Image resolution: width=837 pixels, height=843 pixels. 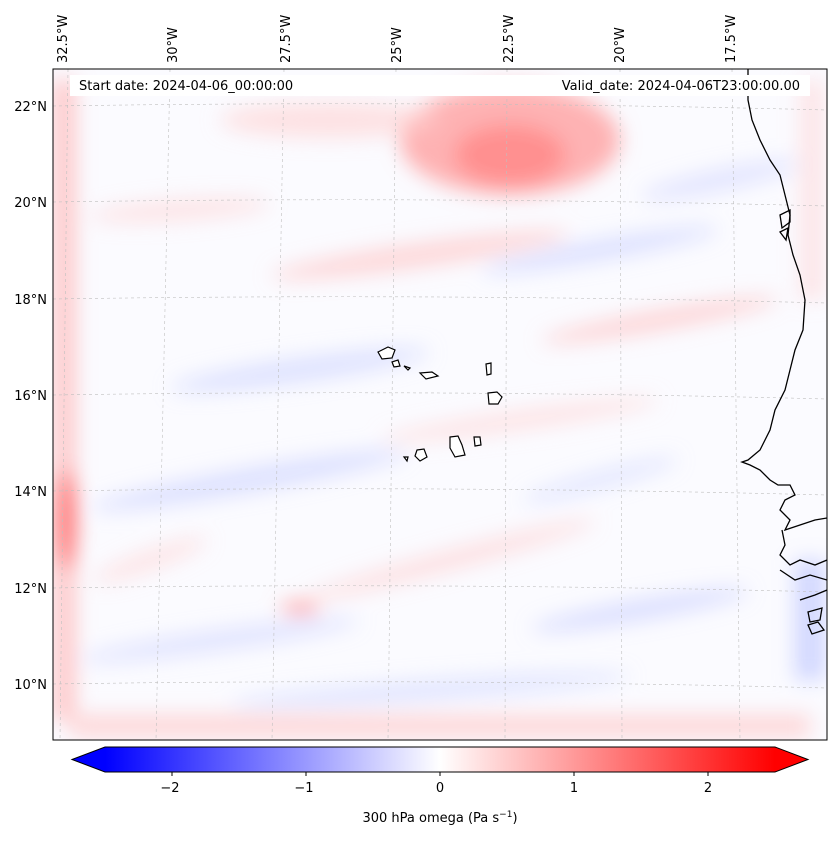 I want to click on lat-label-18n: 18°N, so click(x=30, y=300).